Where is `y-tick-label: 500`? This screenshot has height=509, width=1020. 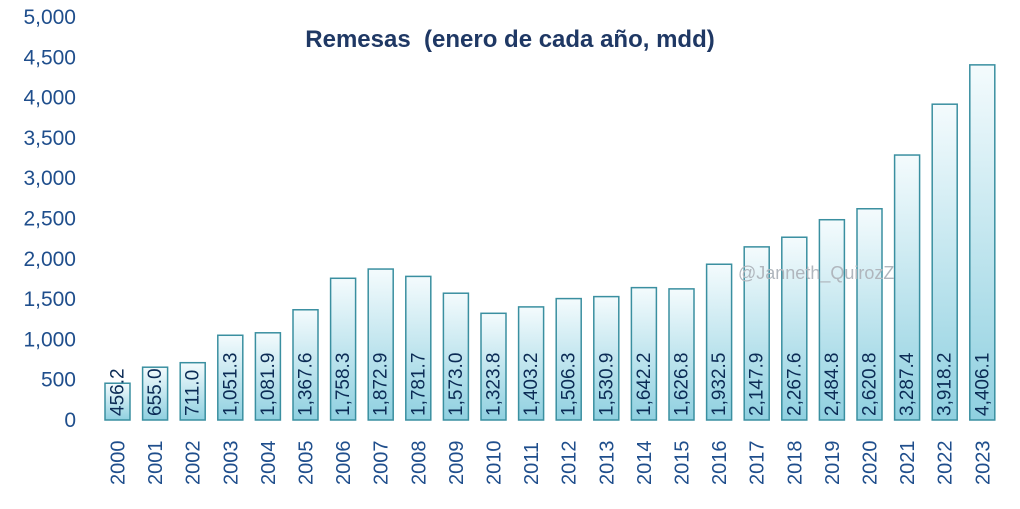 y-tick-label: 500 is located at coordinates (58, 380).